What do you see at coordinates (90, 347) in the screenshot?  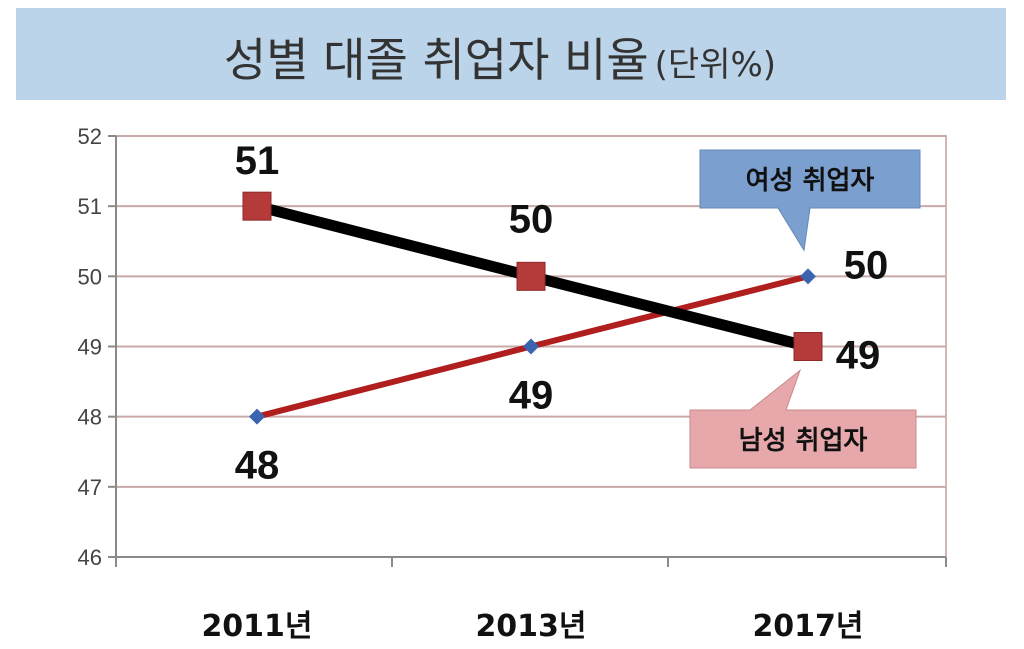 I see `ytick-label-49: 49` at bounding box center [90, 347].